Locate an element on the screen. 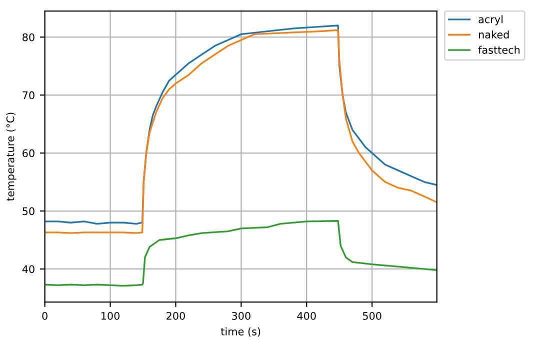 This screenshot has width=540, height=344. y-tick-label: 60 is located at coordinates (28, 153).